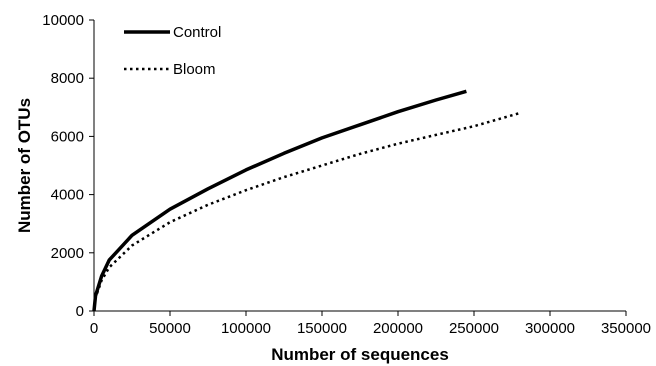 This screenshot has height=366, width=656. Describe the element at coordinates (67, 78) in the screenshot. I see `y-tick-label: 8000` at that location.